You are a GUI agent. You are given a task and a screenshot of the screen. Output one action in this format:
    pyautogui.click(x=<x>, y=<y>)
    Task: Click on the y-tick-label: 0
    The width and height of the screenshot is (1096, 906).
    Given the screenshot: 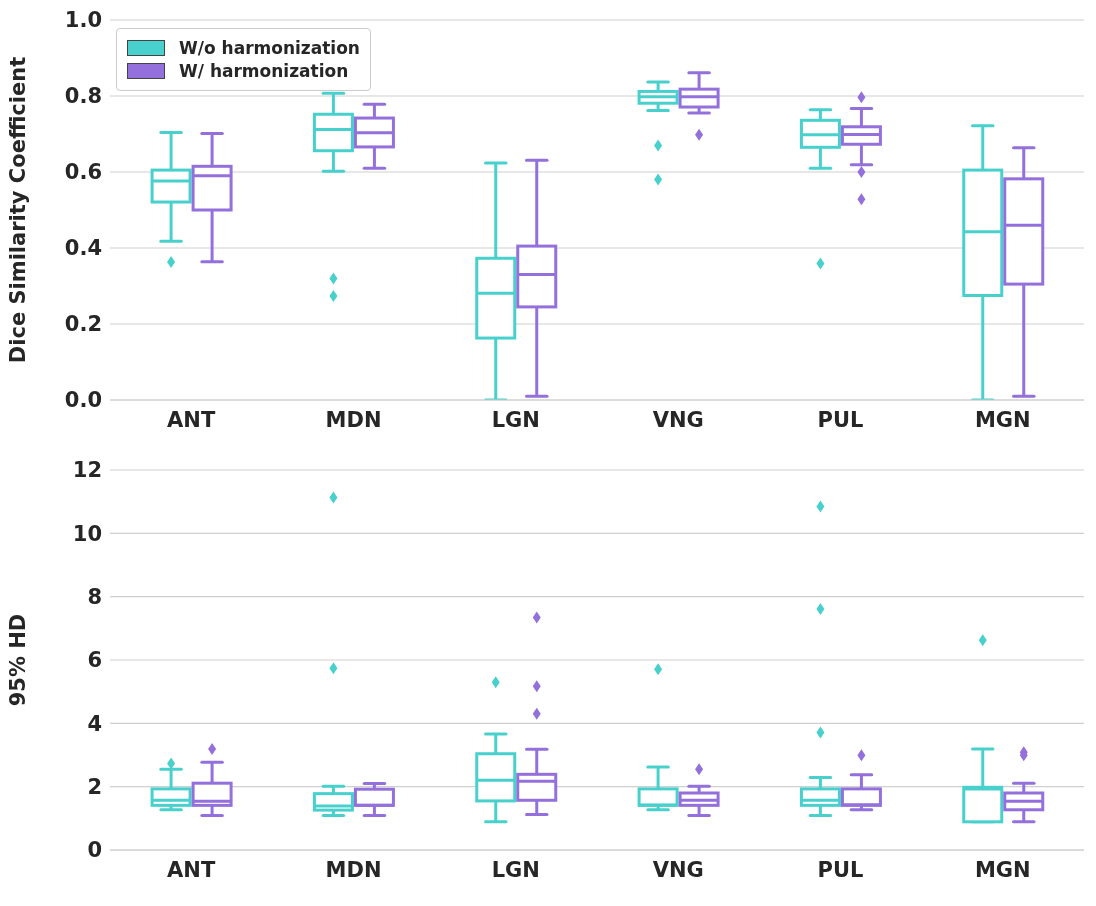 What is the action you would take?
    pyautogui.click(x=94, y=850)
    